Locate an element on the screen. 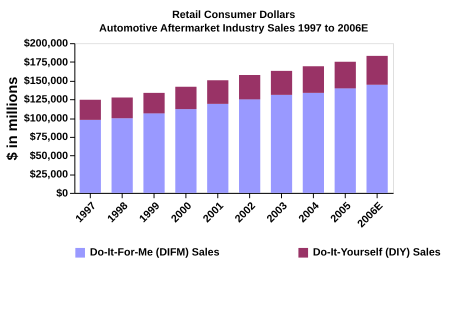 This screenshot has height=328, width=451. y-tick-label: $100,000 is located at coordinates (46, 118).